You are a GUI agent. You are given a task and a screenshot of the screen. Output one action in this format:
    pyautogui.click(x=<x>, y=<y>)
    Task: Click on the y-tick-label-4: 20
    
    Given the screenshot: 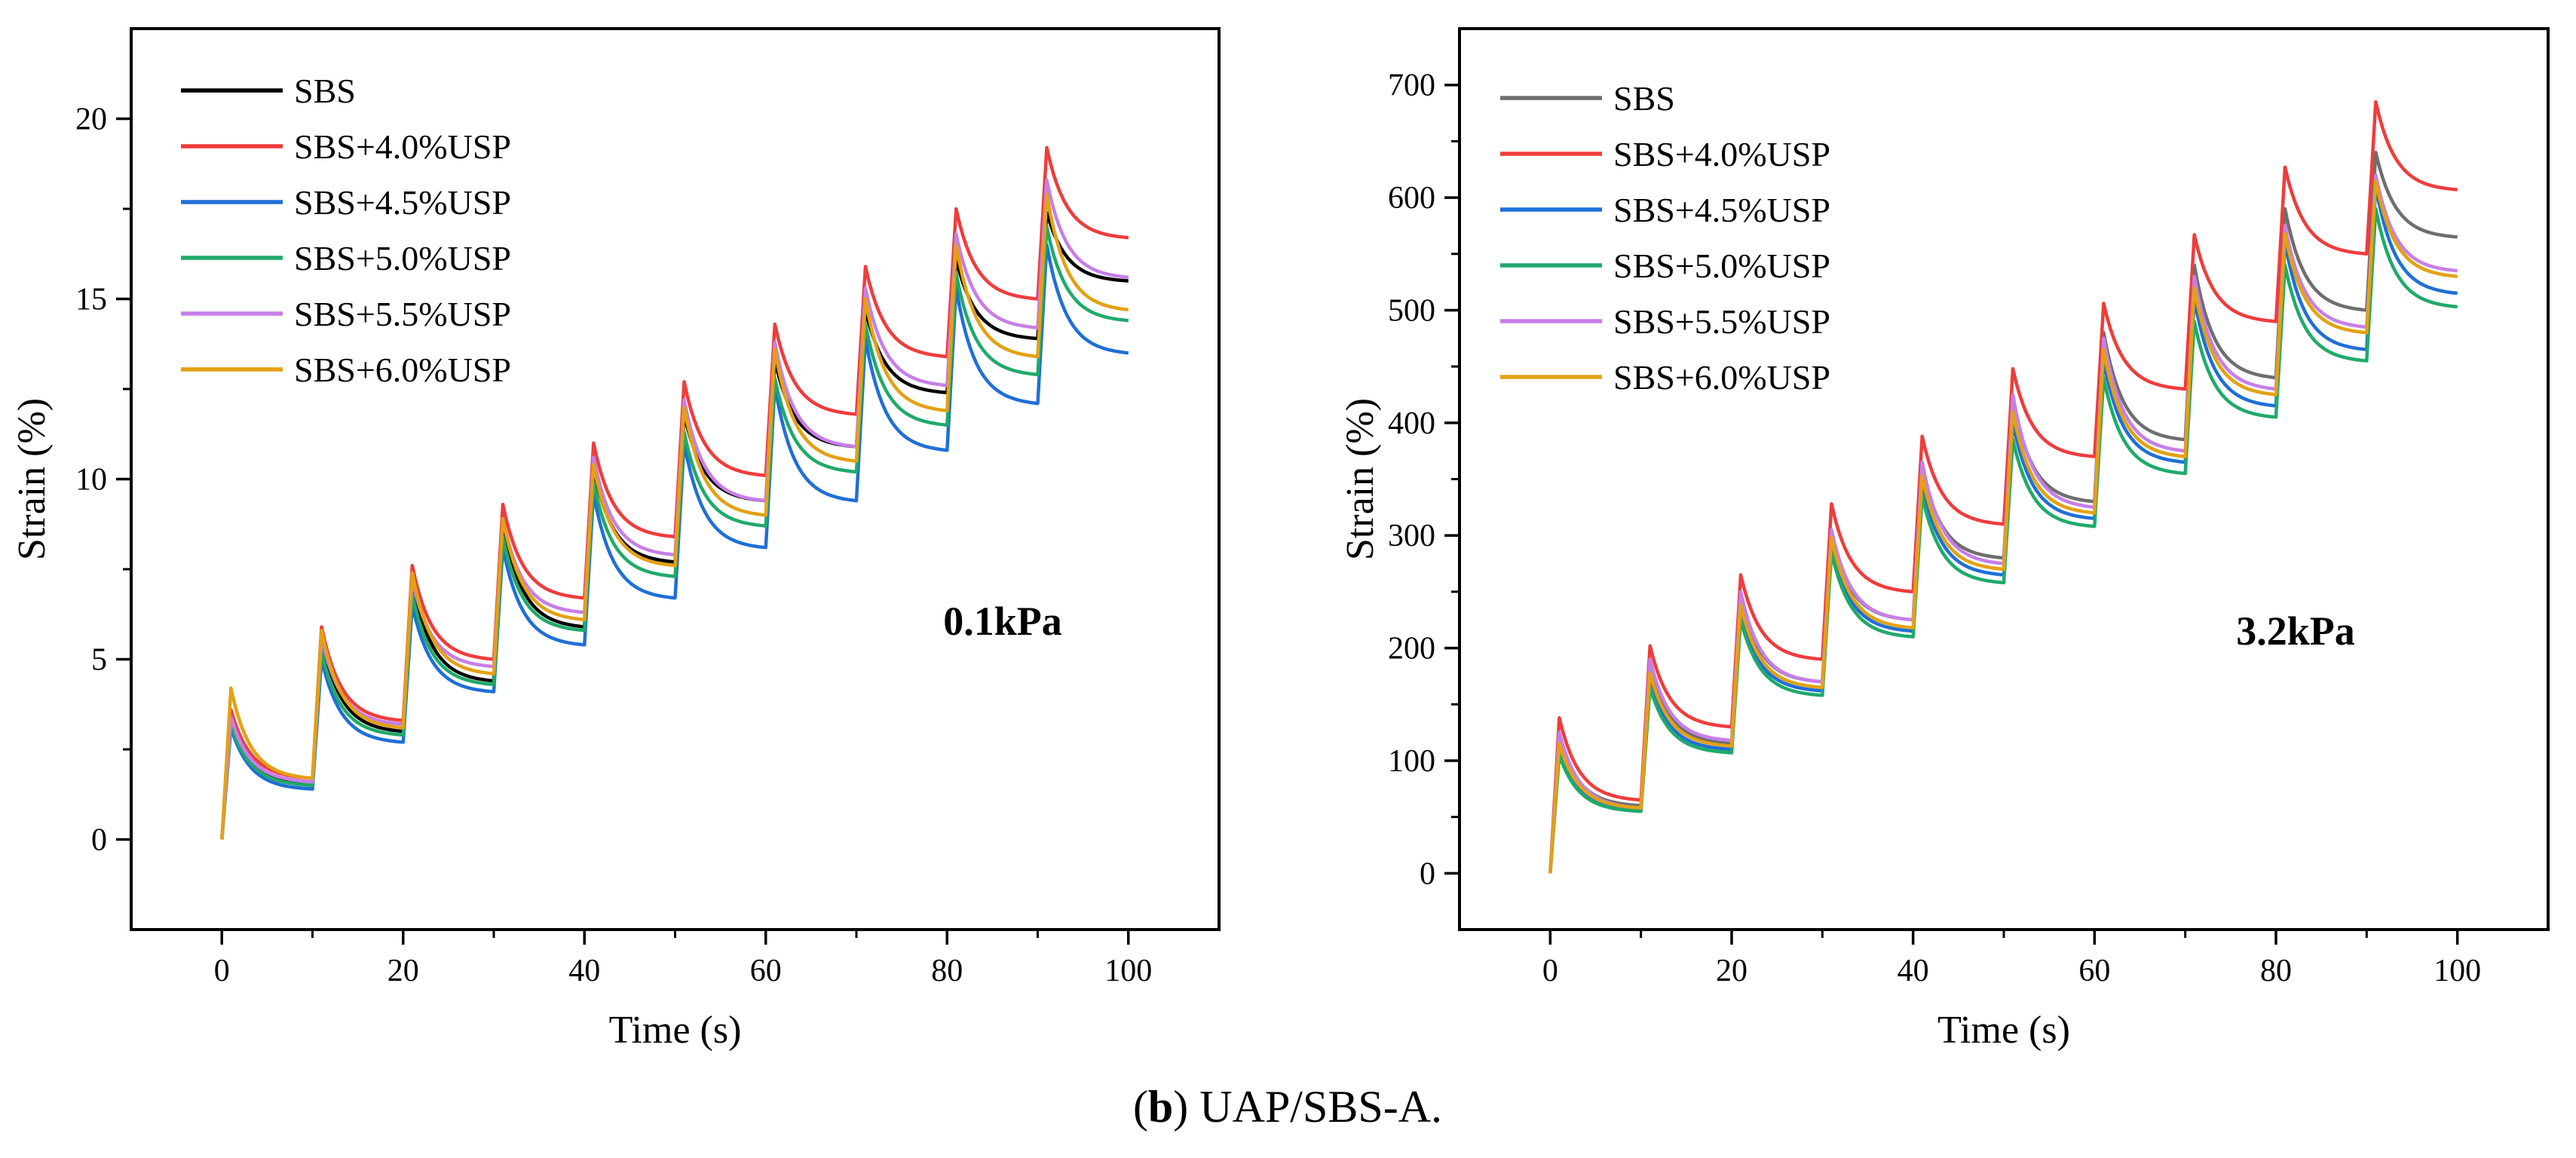 What is the action you would take?
    pyautogui.click(x=91, y=120)
    